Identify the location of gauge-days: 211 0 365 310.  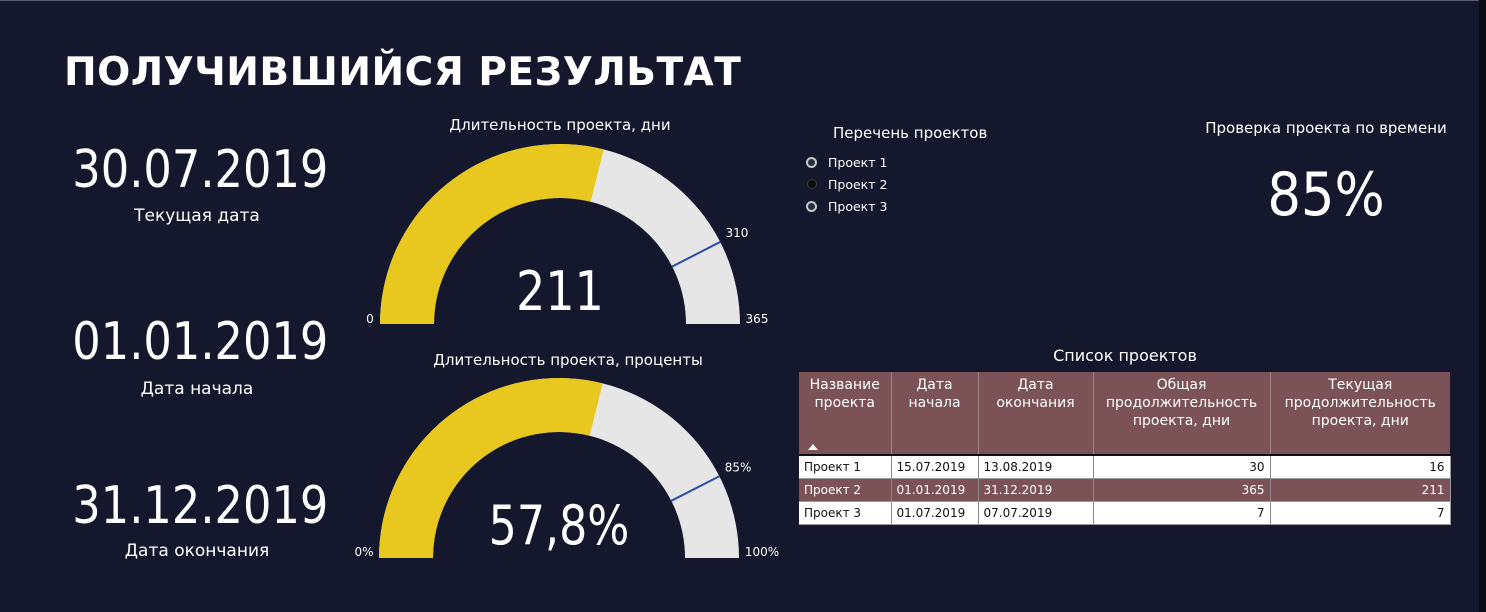
(567, 235).